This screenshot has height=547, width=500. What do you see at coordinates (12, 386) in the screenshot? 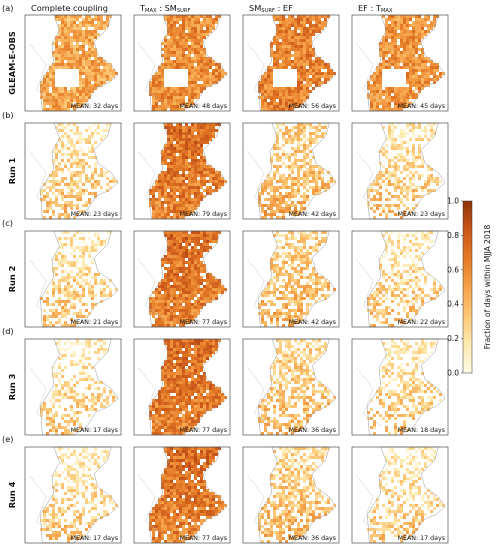
I see `row-label: Run 3` at bounding box center [12, 386].